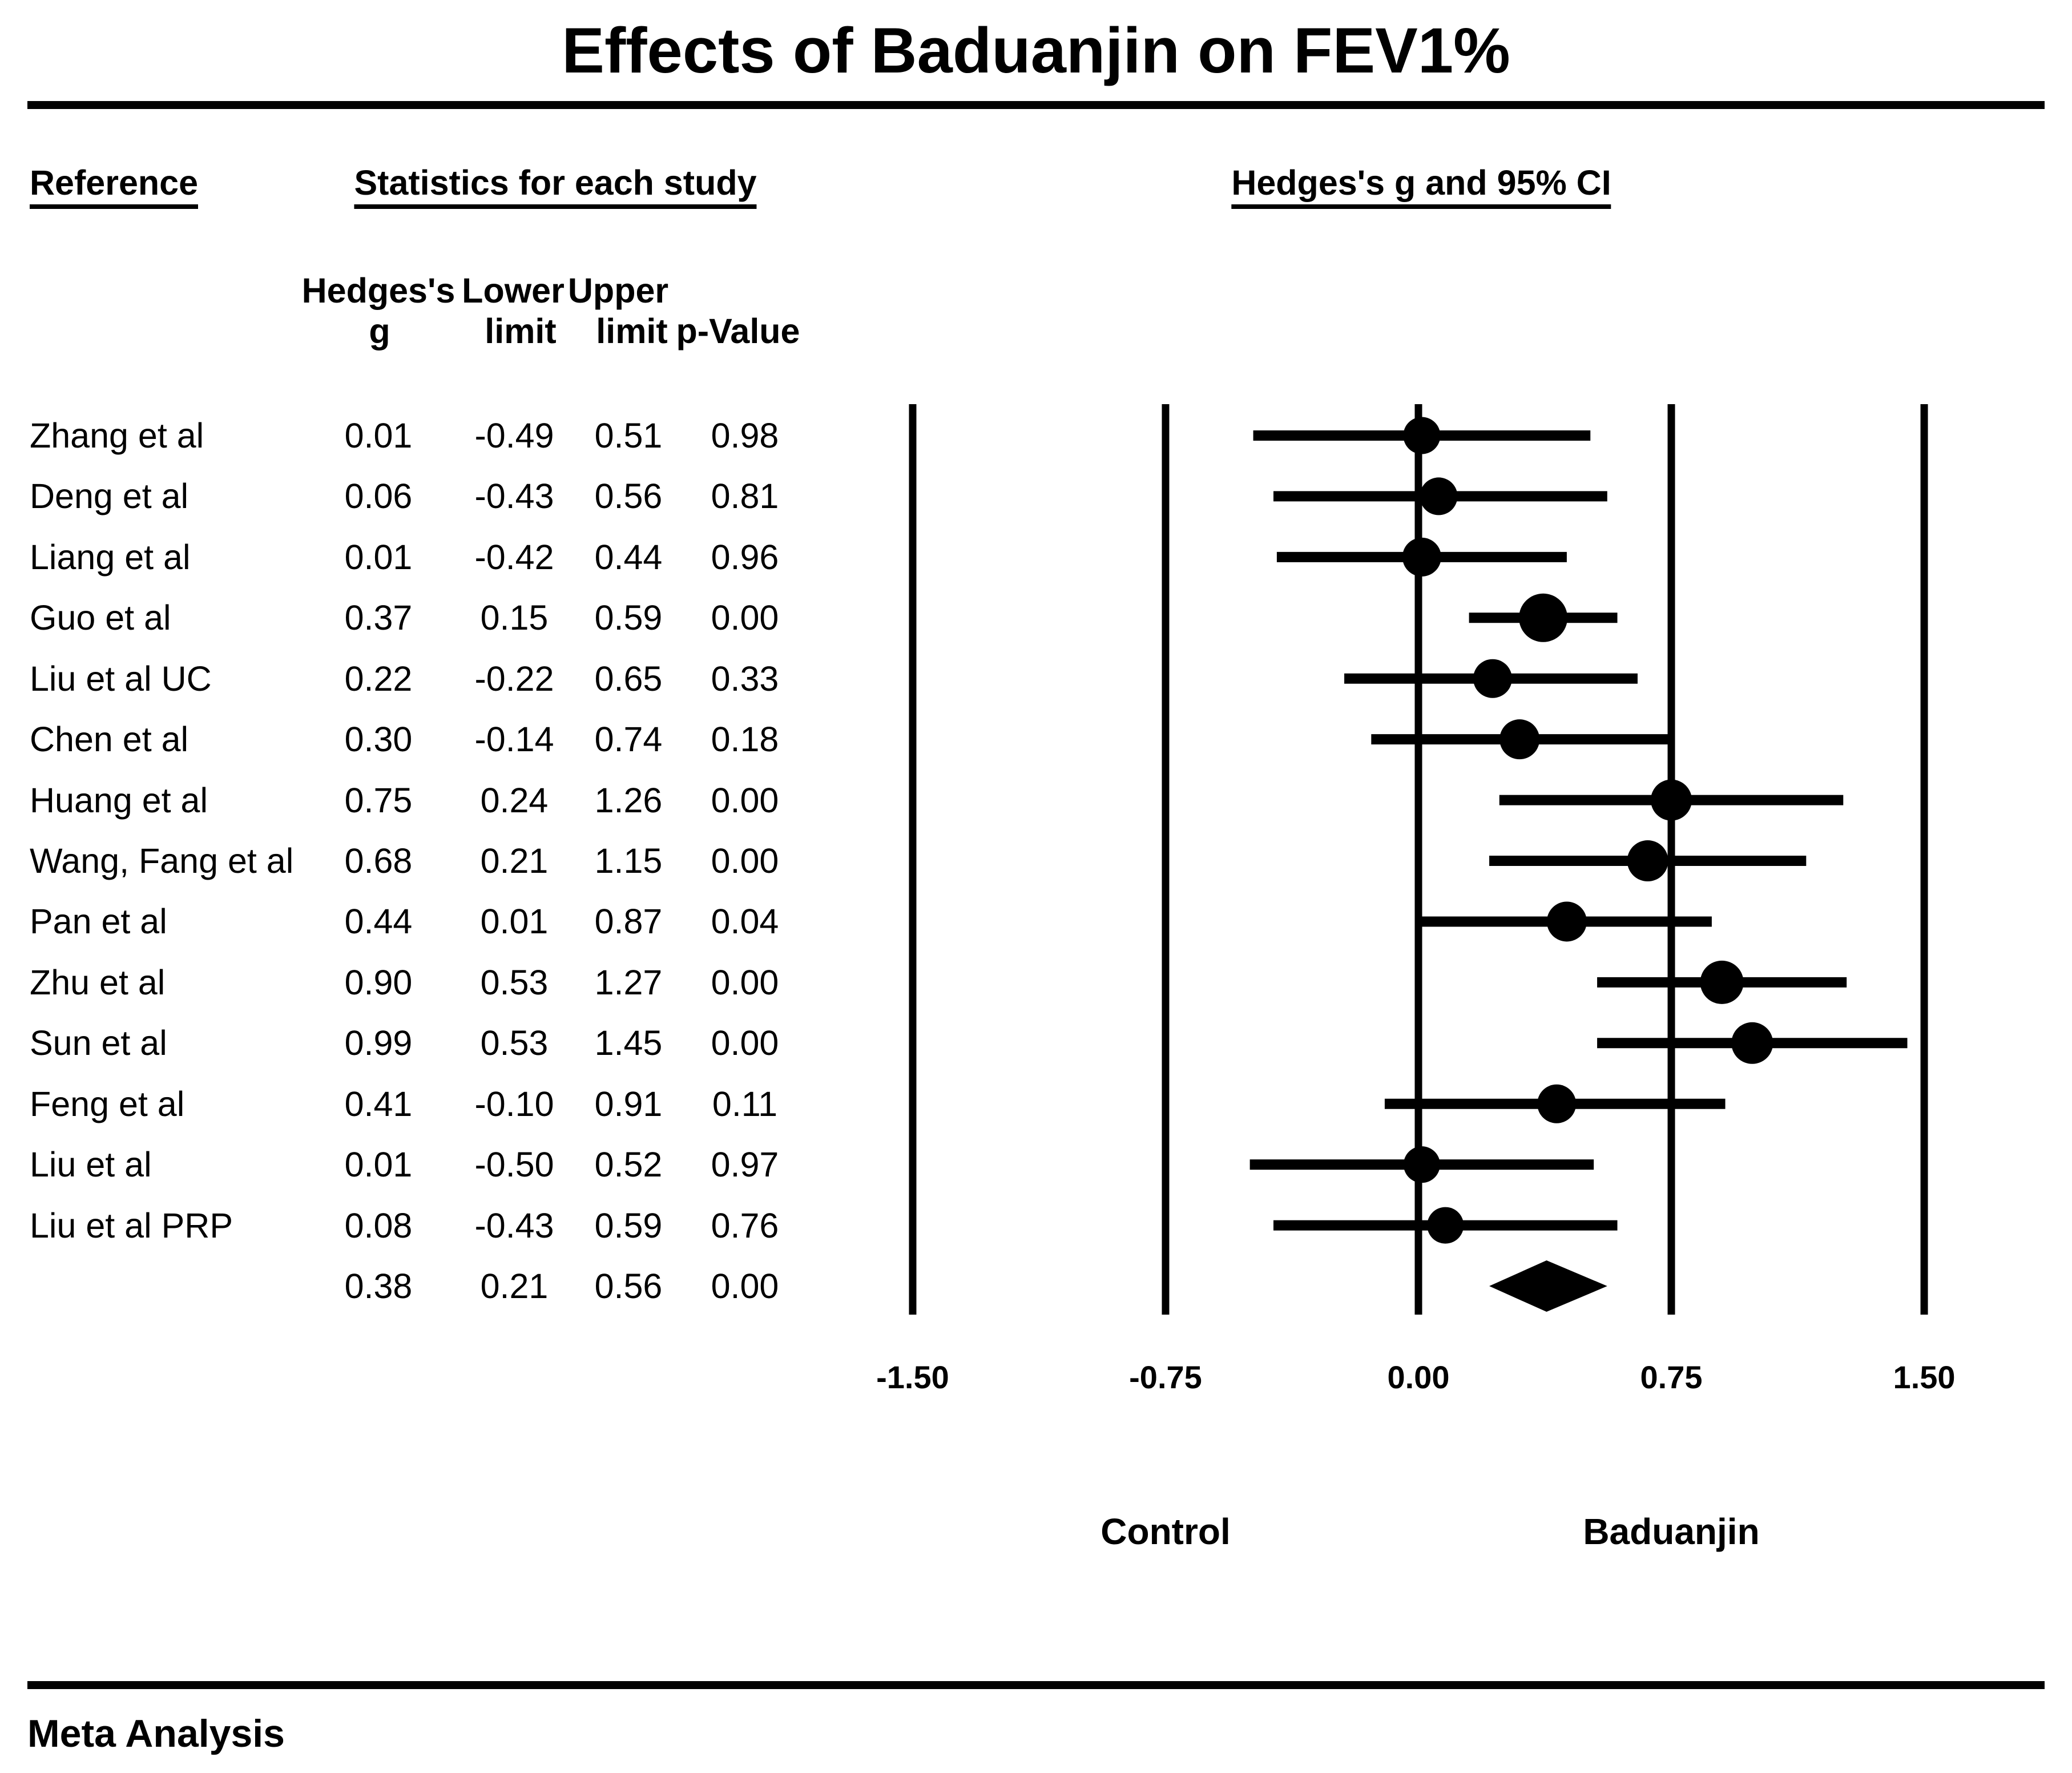  What do you see at coordinates (912, 1377) in the screenshot?
I see `axis-tick-label: -1.50` at bounding box center [912, 1377].